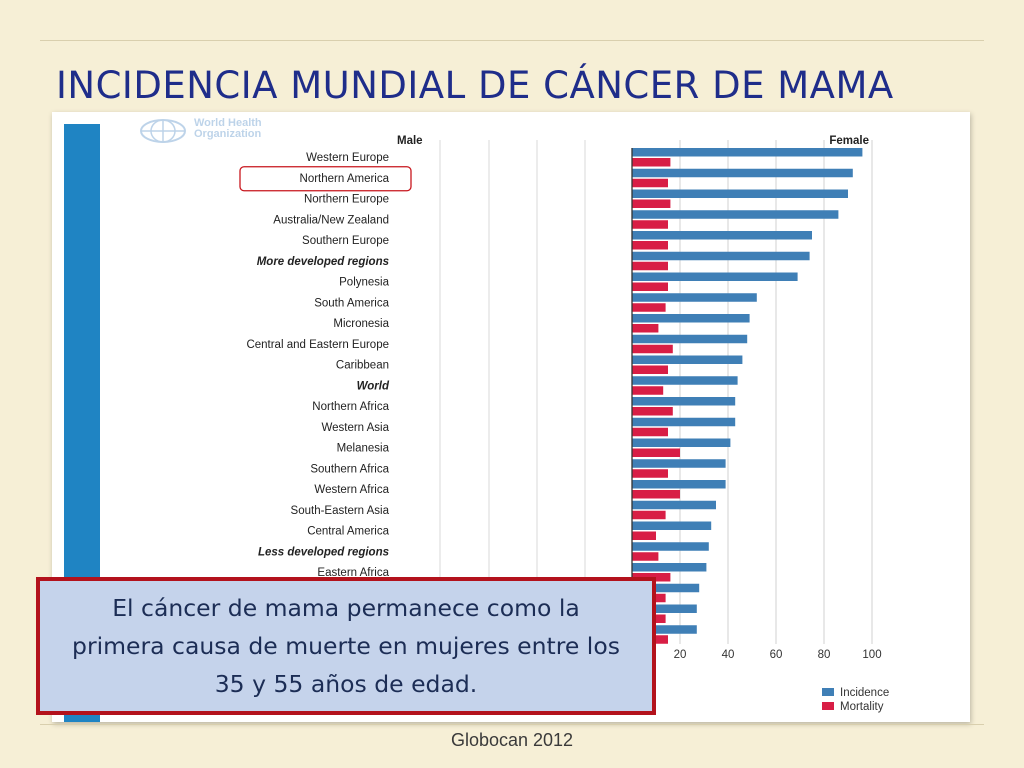  Describe the element at coordinates (410, 141) in the screenshot. I see `panel-label-male: Male` at that location.